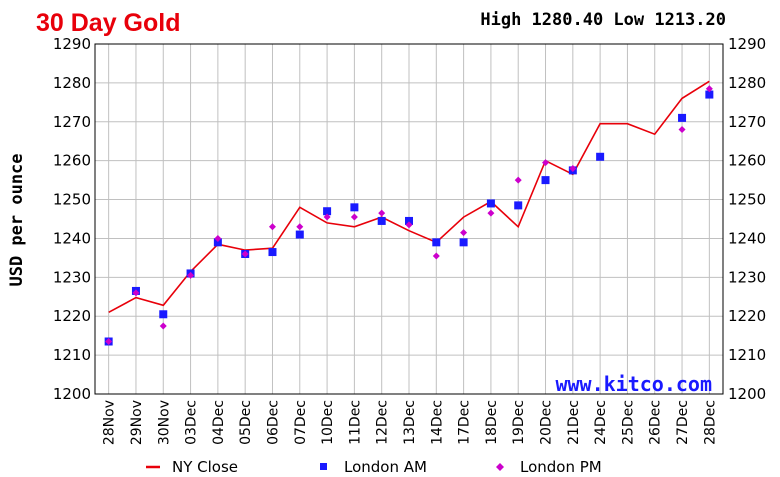 This screenshot has width=780, height=477. Describe the element at coordinates (633, 384) in the screenshot. I see `kitco-watermark: www.kitco.com` at that location.